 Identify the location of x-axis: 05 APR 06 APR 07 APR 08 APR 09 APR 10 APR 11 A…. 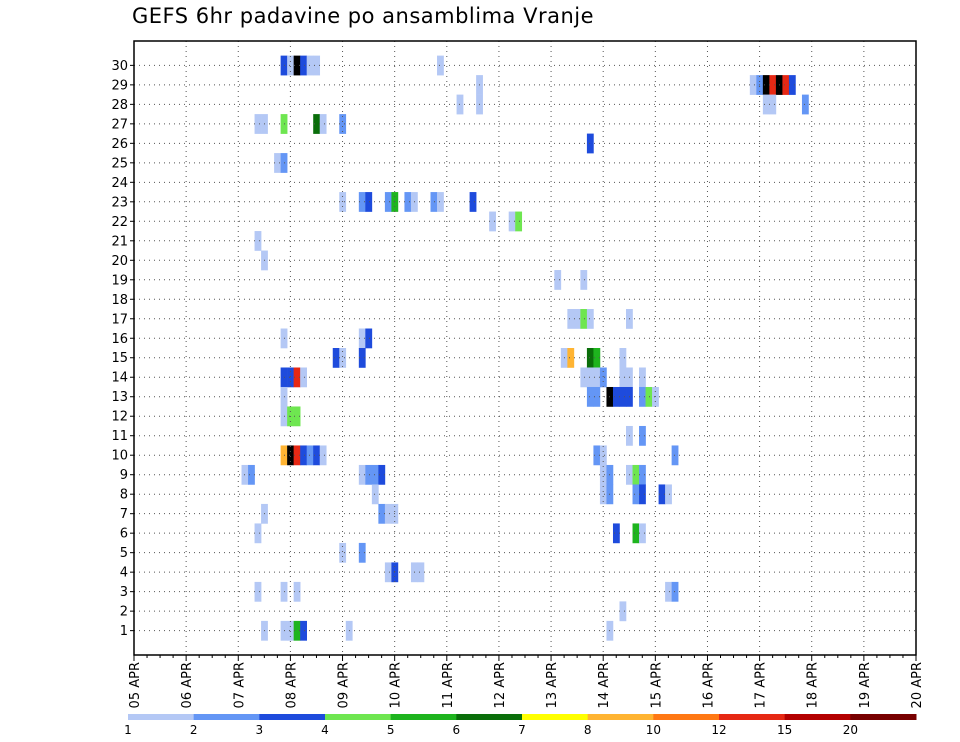
(526, 681).